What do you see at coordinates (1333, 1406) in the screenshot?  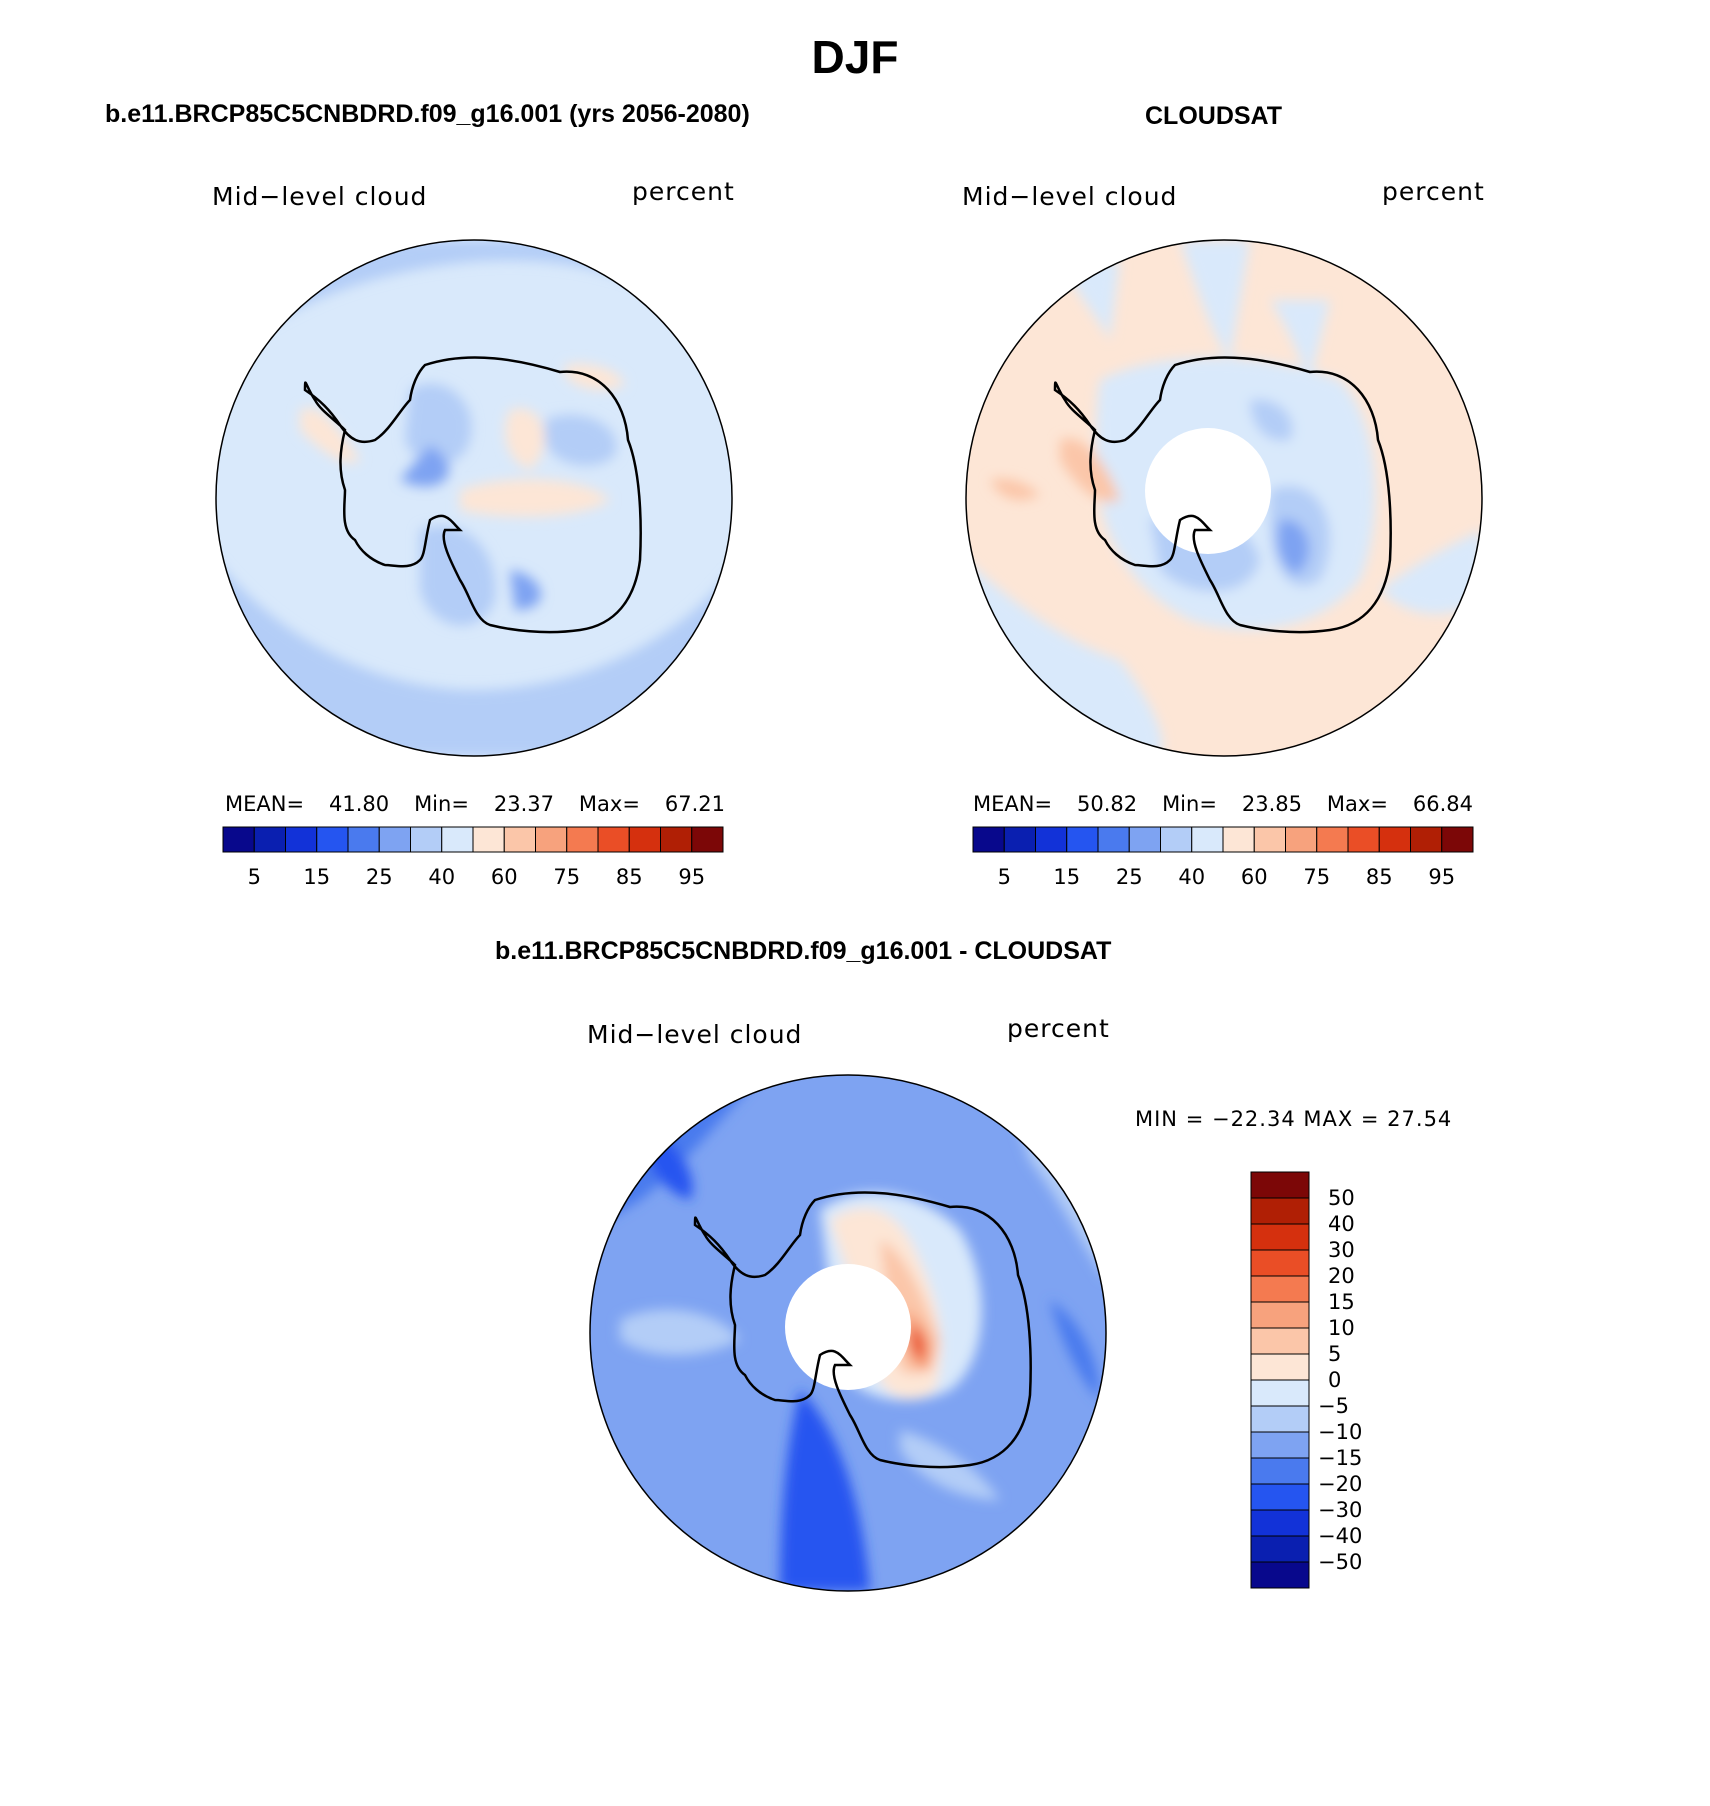 I see `colorbar-tick-label: −5` at bounding box center [1333, 1406].